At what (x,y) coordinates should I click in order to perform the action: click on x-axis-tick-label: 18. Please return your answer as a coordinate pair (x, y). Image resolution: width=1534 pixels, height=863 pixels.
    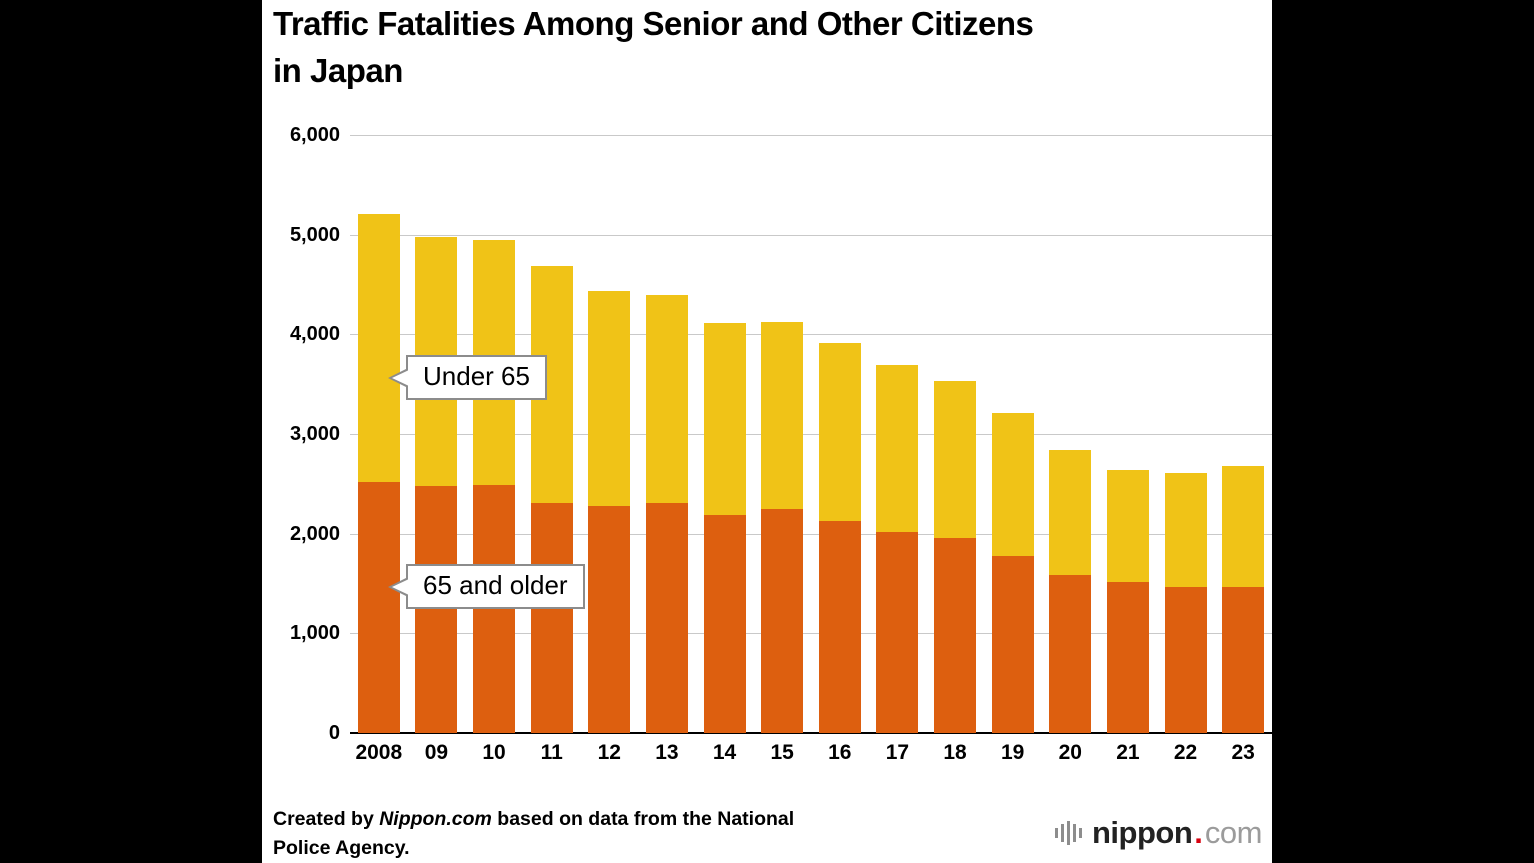
    Looking at the image, I should click on (955, 752).